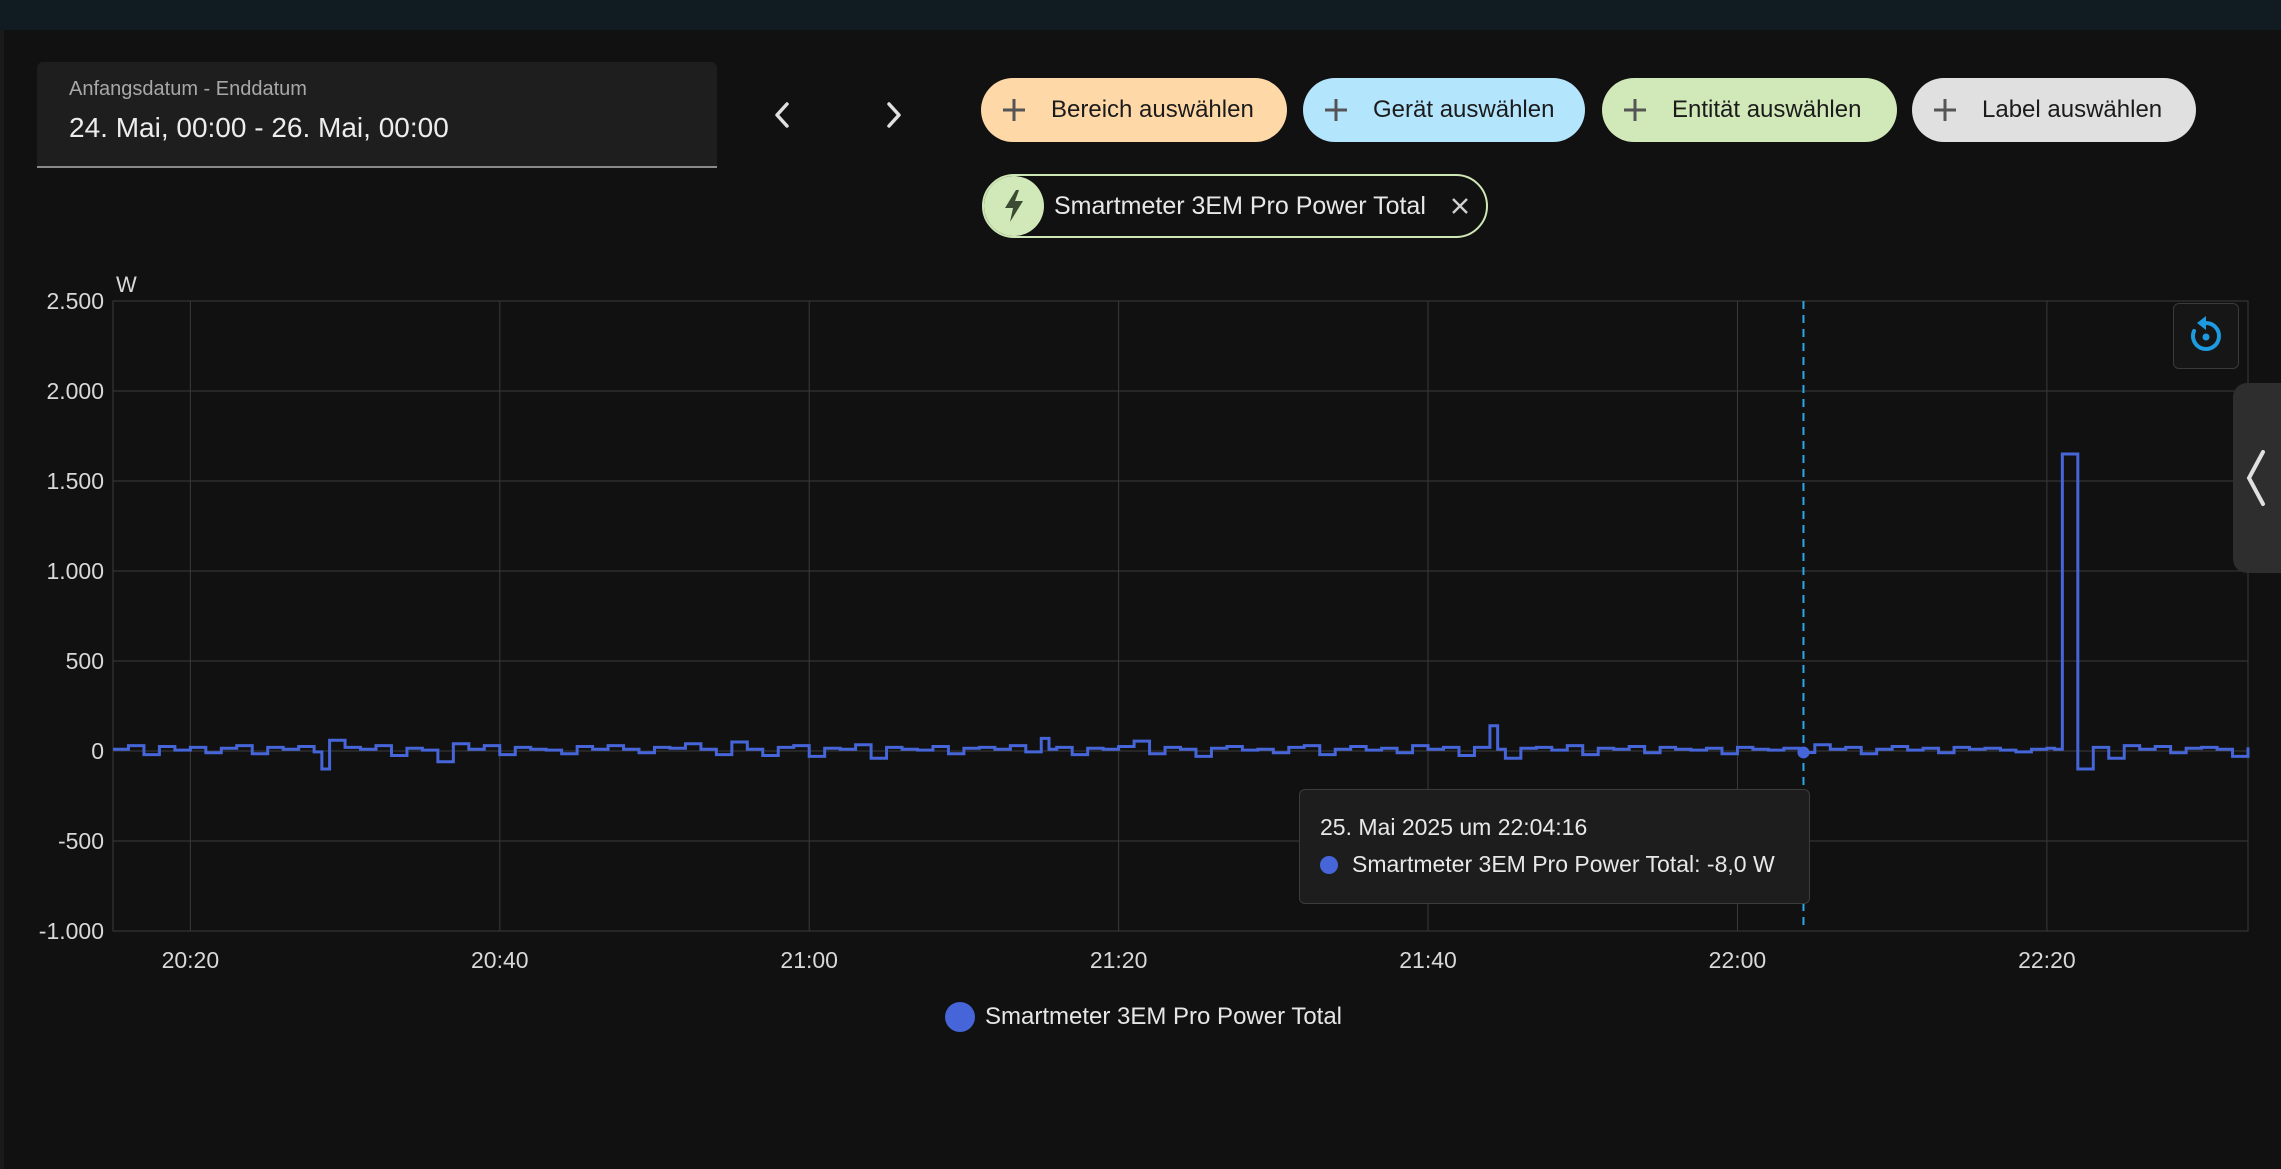 This screenshot has height=1169, width=2281. I want to click on selected-entity-name: Smartmeter 3EM Pro Power Total, so click(1240, 205).